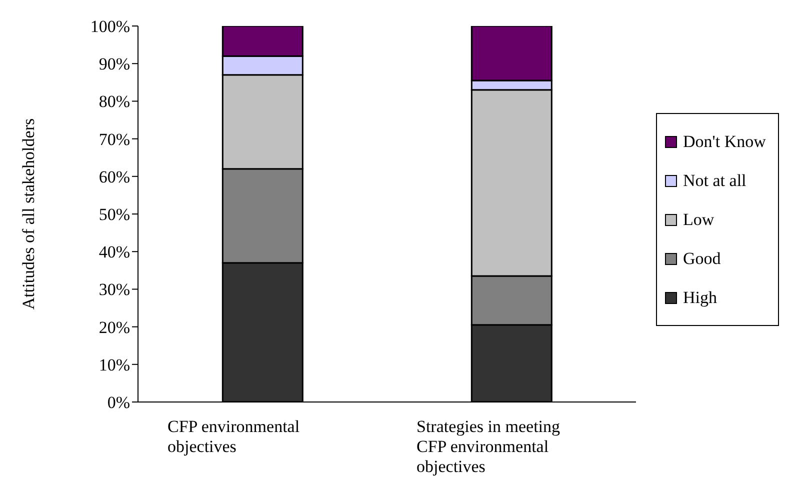 This screenshot has width=800, height=502. I want to click on y-tick-label: 20%, so click(114, 327).